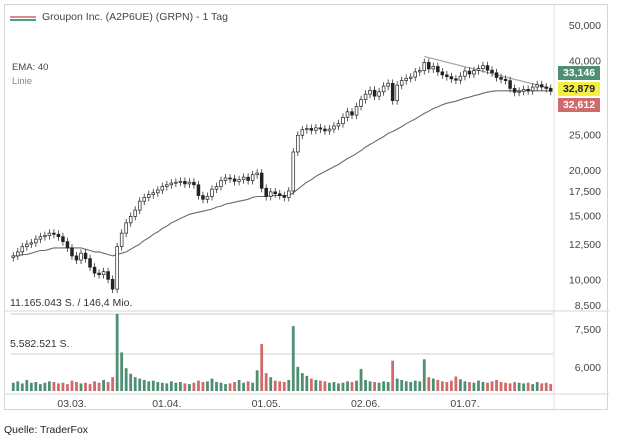 Image resolution: width=620 pixels, height=446 pixels. What do you see at coordinates (585, 171) in the screenshot?
I see `y-tick-label: 20,000` at bounding box center [585, 171].